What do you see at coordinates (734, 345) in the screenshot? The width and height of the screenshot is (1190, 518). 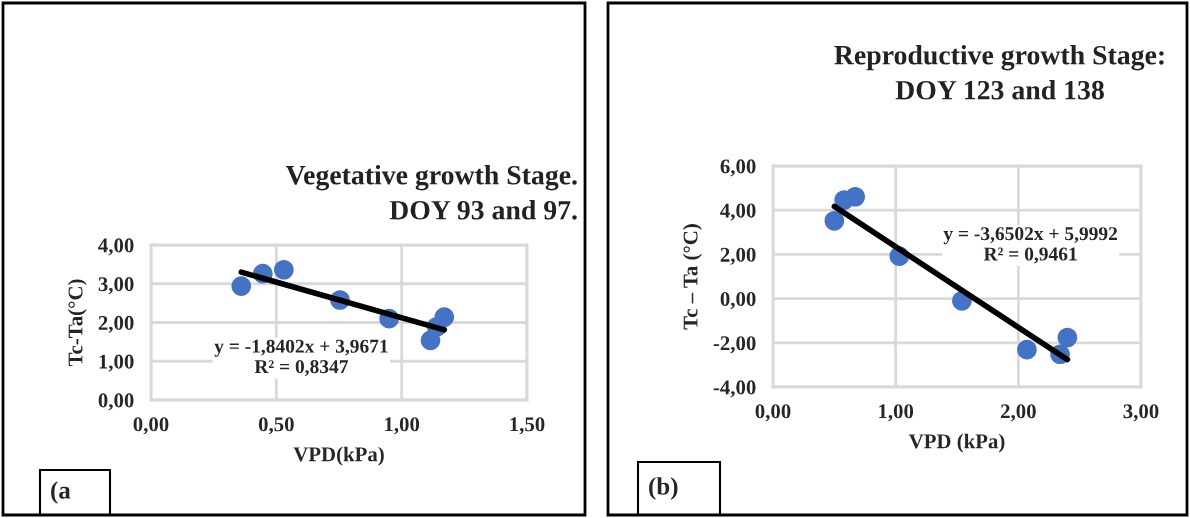 I see `y-tick-label: -2,00` at bounding box center [734, 345].